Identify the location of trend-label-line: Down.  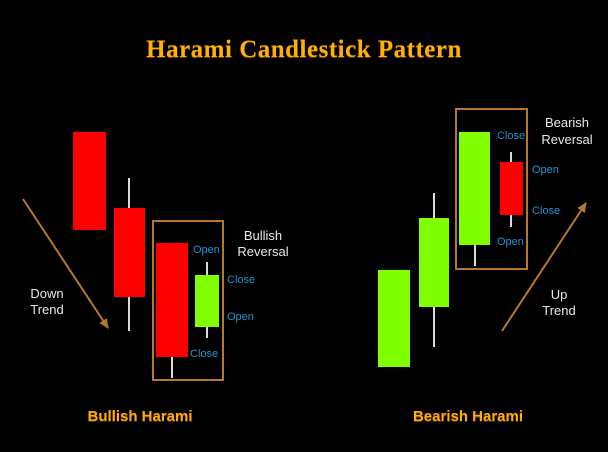
(47, 293).